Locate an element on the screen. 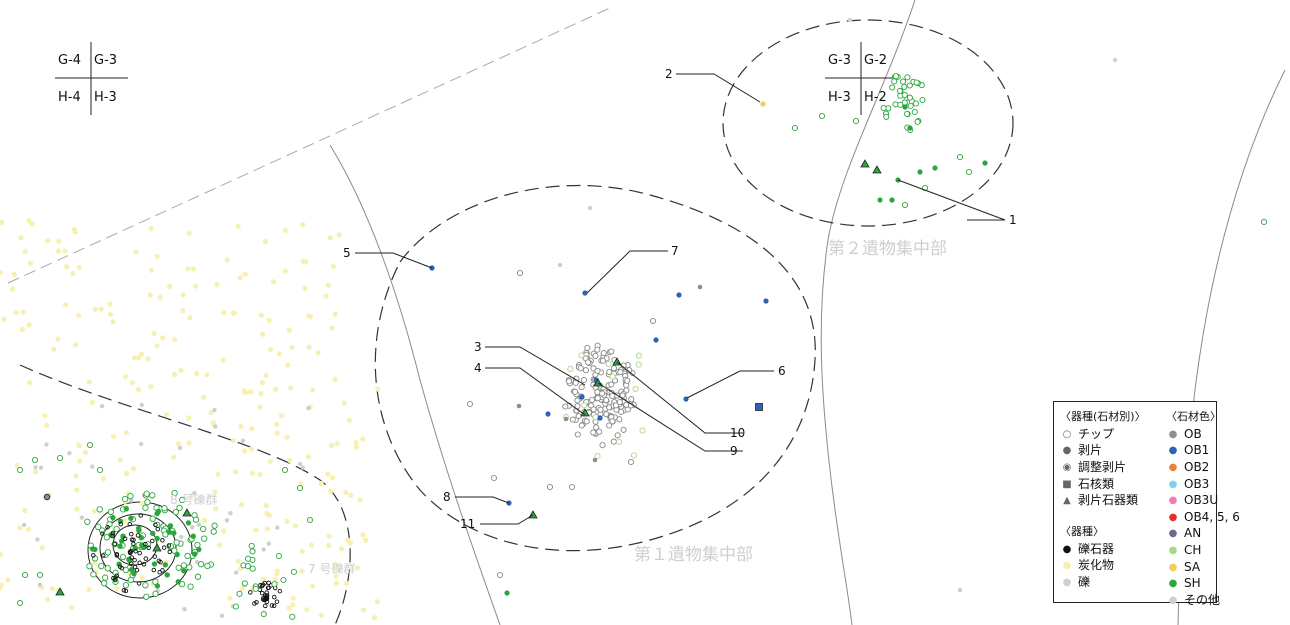 Image resolution: width=1290 pixels, height=625 pixels. legend-material-item: ● OB1 is located at coordinates (1203, 451).